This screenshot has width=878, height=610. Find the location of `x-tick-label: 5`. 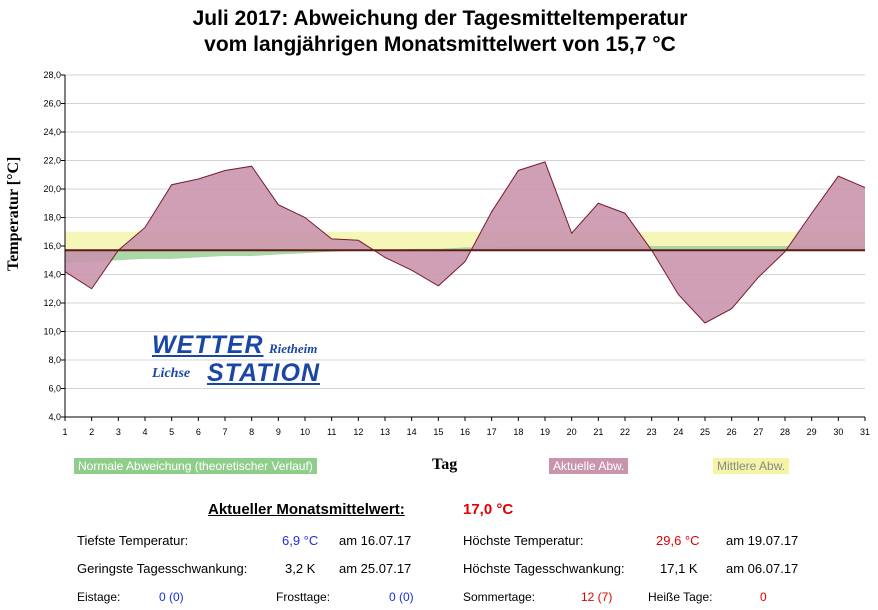

x-tick-label: 5 is located at coordinates (171, 432).